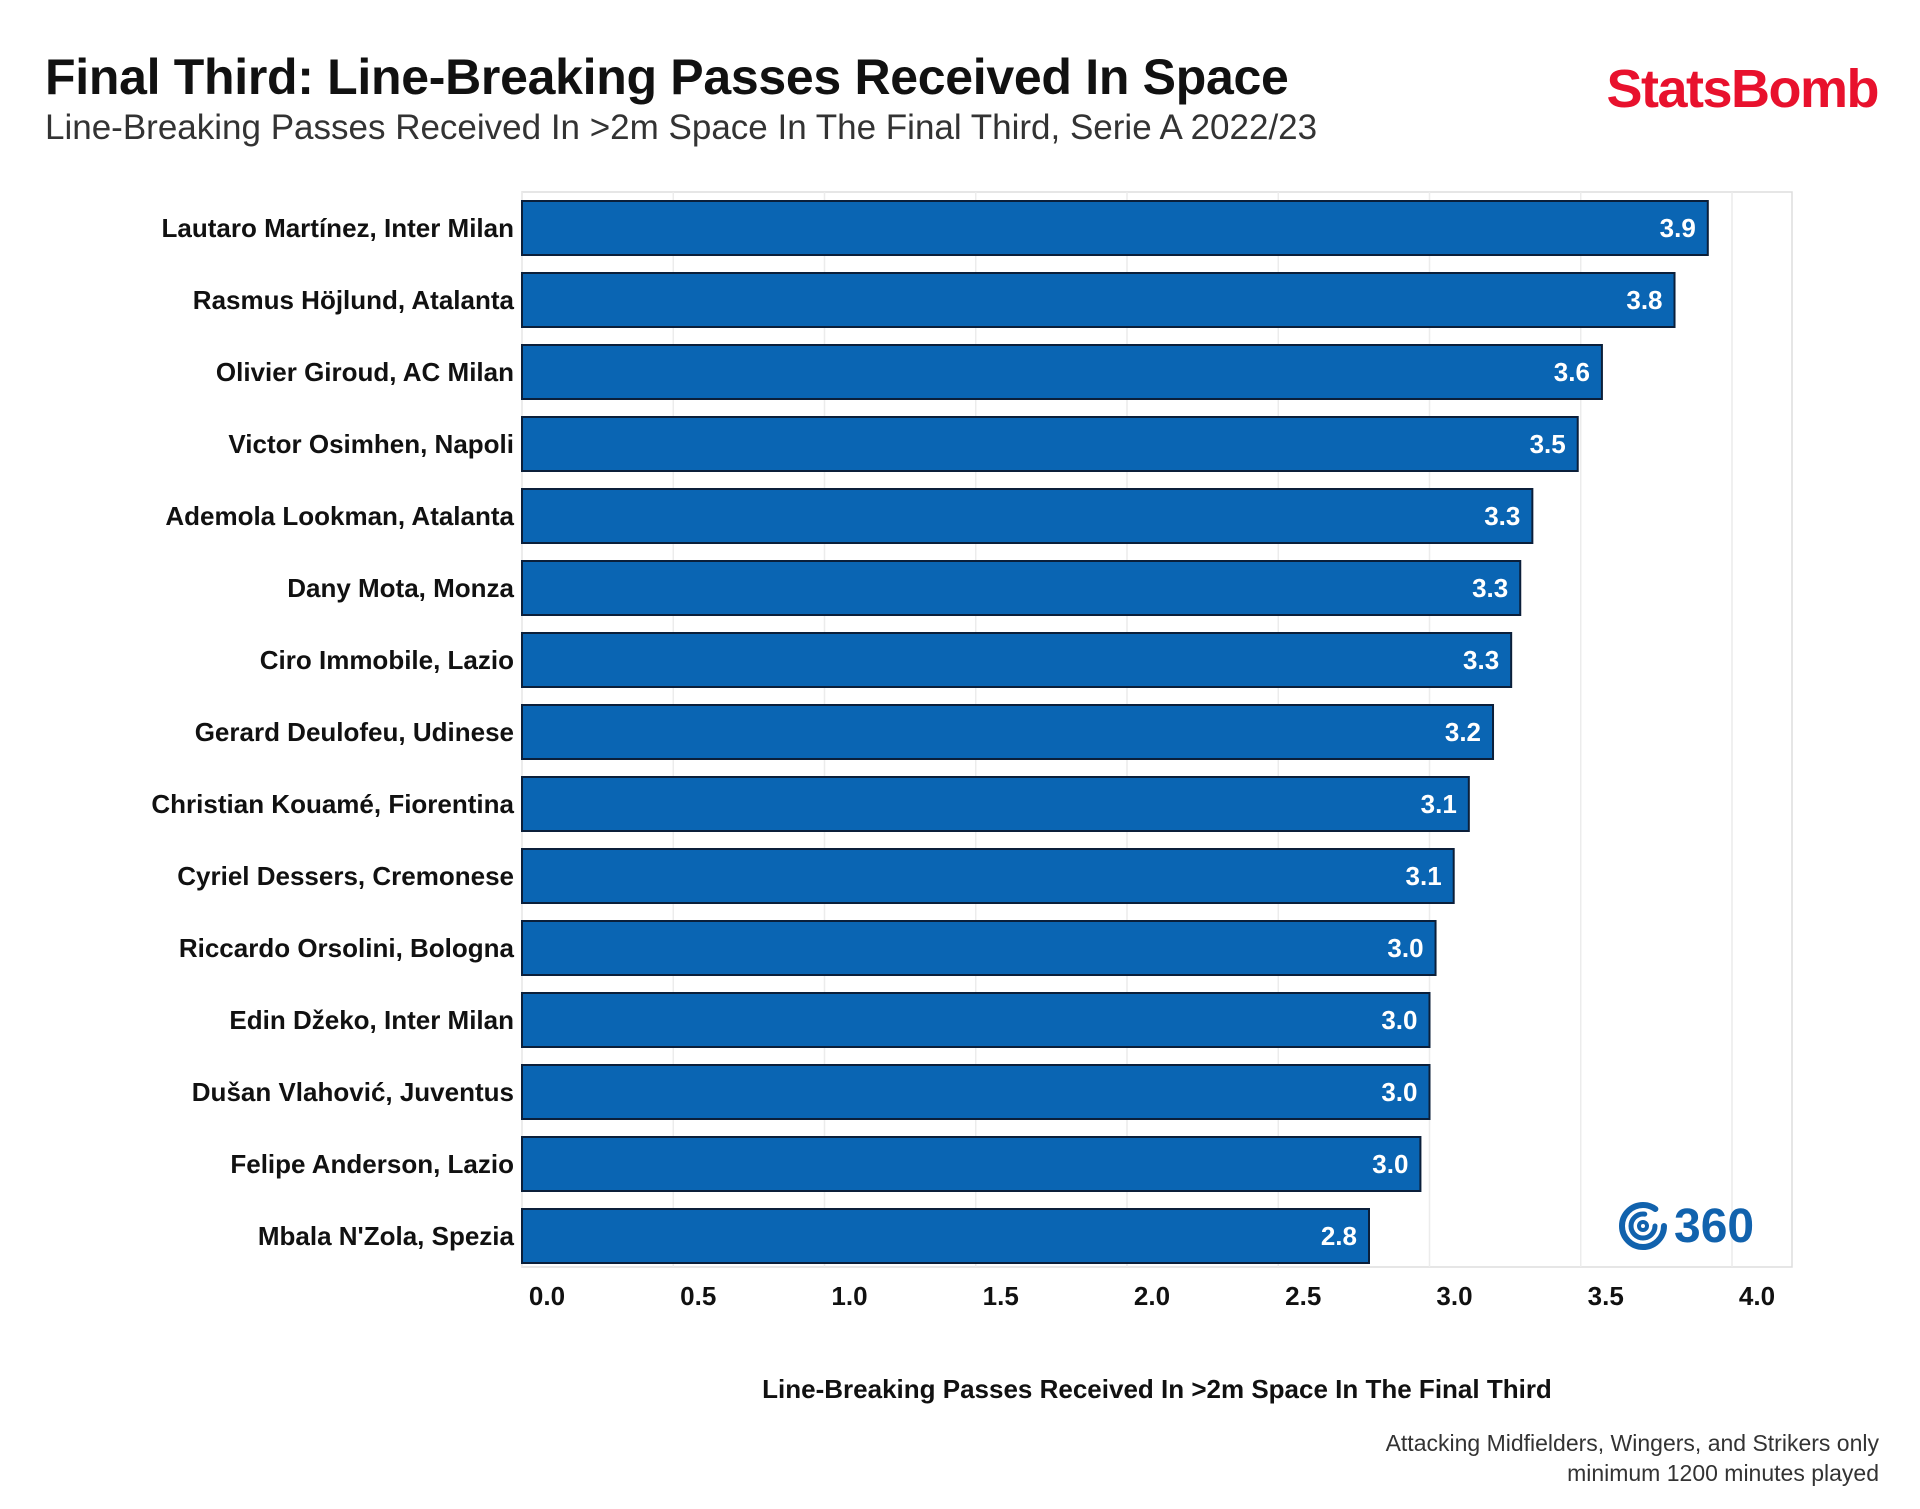 The width and height of the screenshot is (1920, 1509). I want to click on category-label: Edin Džeko, Inter Milan, so click(371, 1020).